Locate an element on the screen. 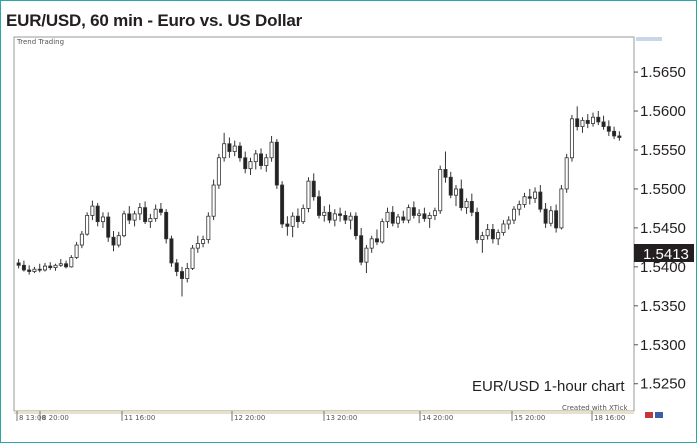 The image size is (697, 443). y-tick-label: 1.5600 is located at coordinates (663, 111).